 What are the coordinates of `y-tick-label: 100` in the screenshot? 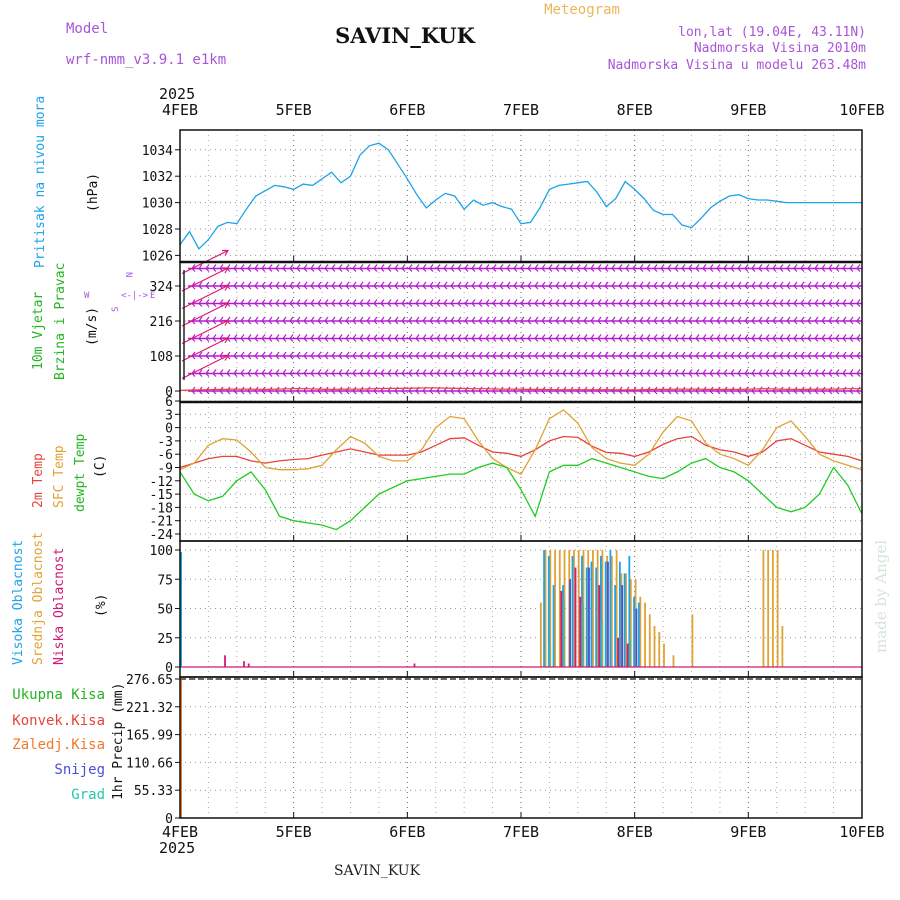 It's located at (161, 551).